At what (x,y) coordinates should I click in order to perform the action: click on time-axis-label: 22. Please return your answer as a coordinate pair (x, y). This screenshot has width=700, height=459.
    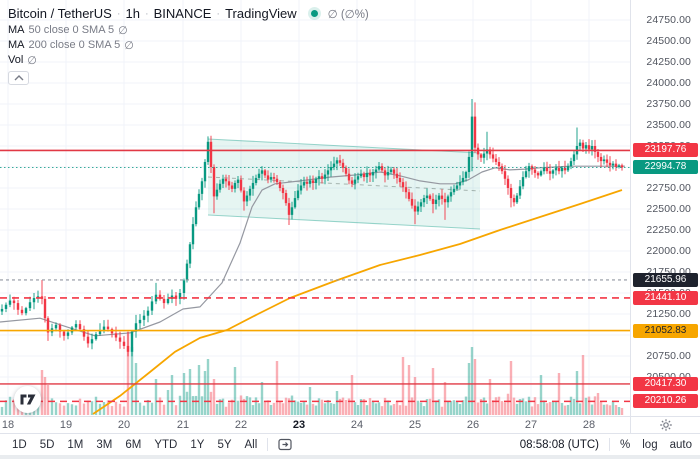
    Looking at the image, I should click on (241, 425).